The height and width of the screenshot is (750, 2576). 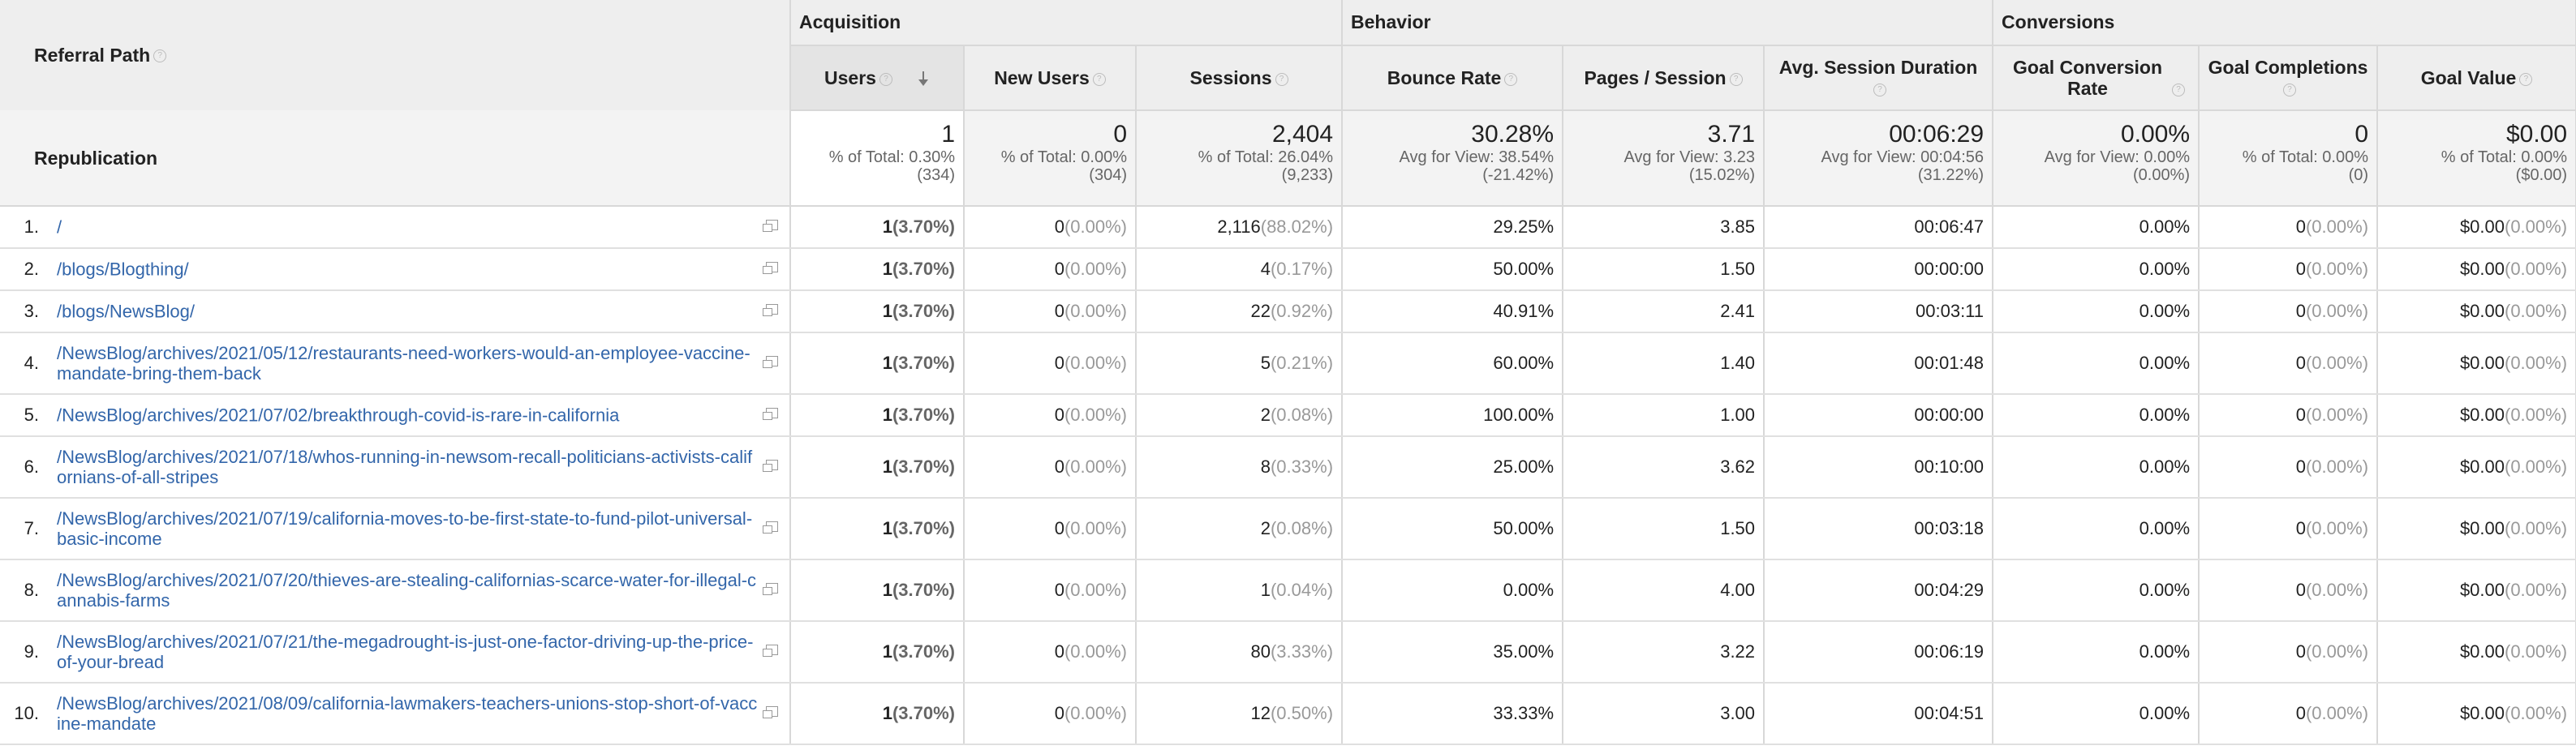 What do you see at coordinates (1937, 135) in the screenshot?
I see `summary-avg-duration-value: 00:06:29` at bounding box center [1937, 135].